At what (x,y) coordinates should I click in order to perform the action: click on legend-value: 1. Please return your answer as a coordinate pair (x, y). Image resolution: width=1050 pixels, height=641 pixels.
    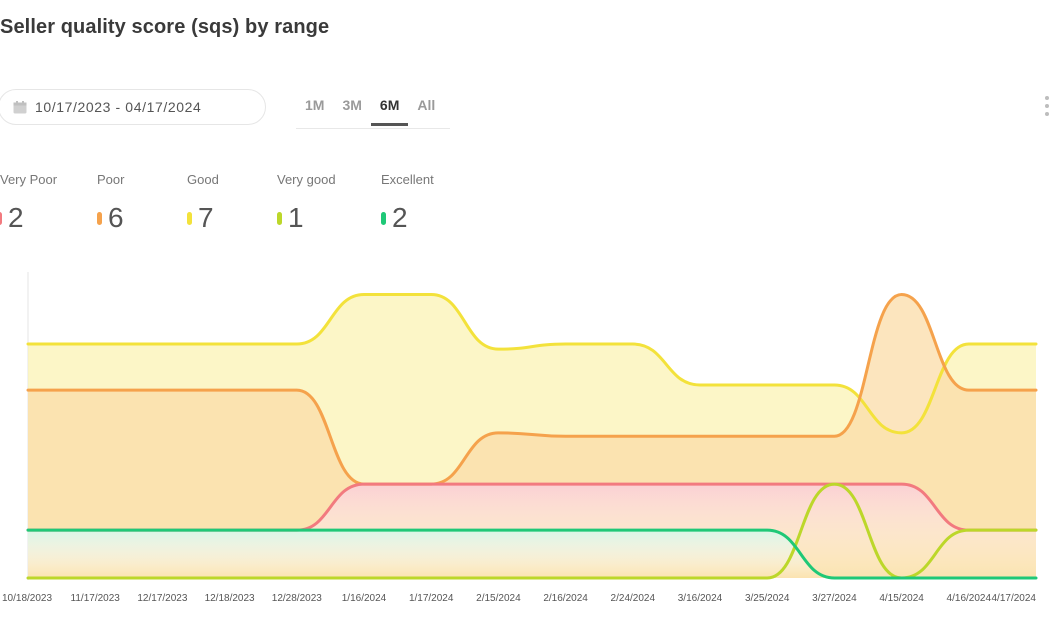
    Looking at the image, I should click on (296, 217).